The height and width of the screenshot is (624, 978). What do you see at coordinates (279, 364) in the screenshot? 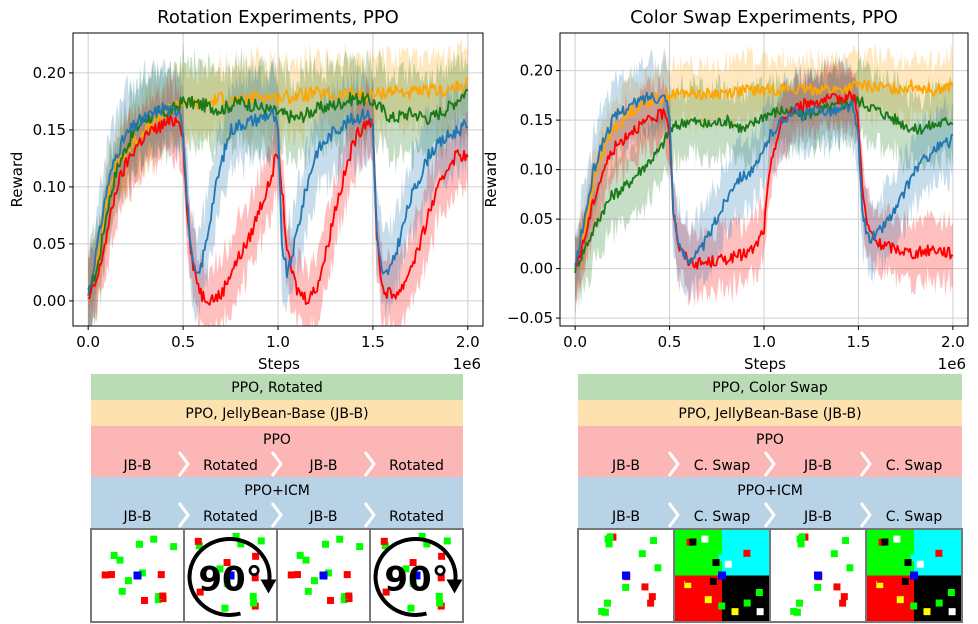
I see `x-axis-label: Steps` at bounding box center [279, 364].